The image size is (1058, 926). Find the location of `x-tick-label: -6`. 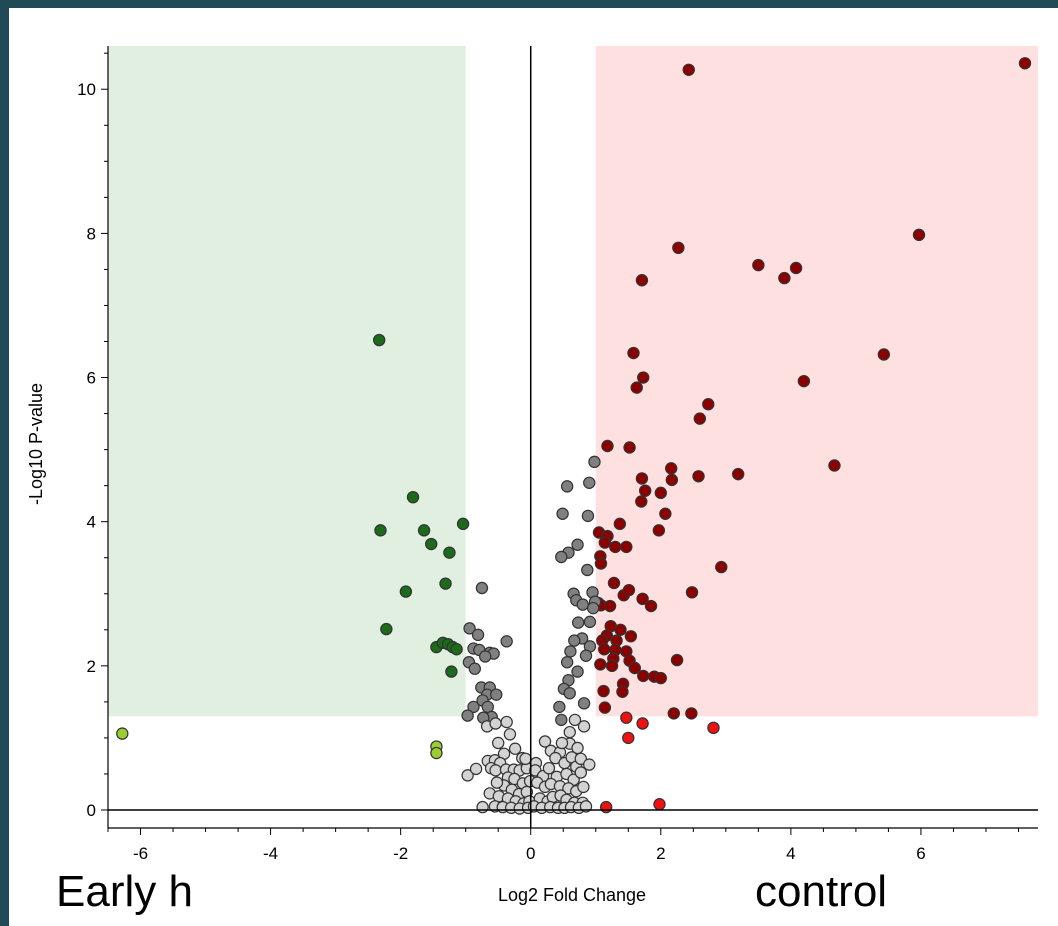

x-tick-label: -6 is located at coordinates (140, 853).